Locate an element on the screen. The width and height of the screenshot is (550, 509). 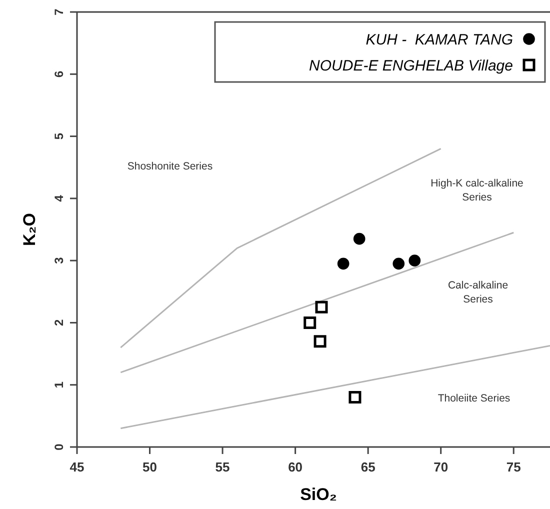
y-tick-label: 7 is located at coordinates (59, 12).